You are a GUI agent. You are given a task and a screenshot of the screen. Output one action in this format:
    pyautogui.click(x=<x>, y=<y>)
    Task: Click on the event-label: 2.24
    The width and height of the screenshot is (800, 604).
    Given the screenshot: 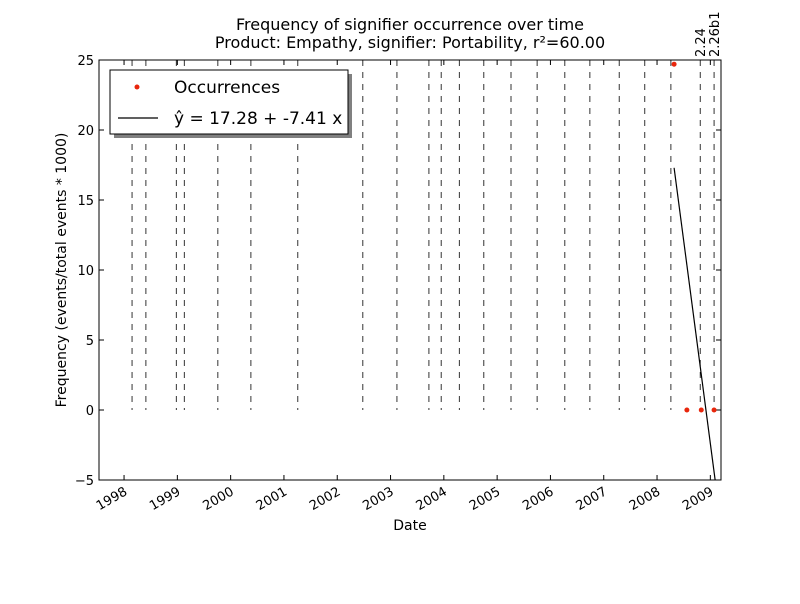 What is the action you would take?
    pyautogui.click(x=701, y=42)
    